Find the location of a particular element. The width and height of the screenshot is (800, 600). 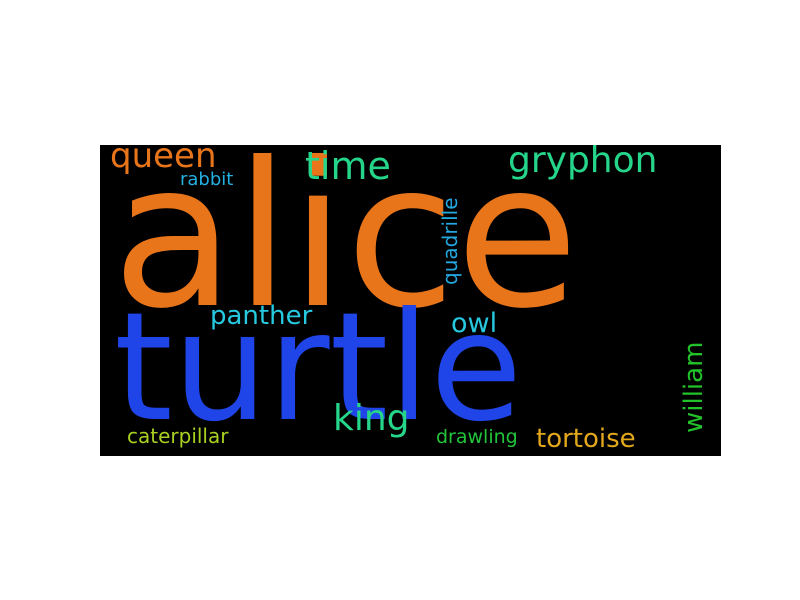

word-turtle: turtle is located at coordinates (318, 368).